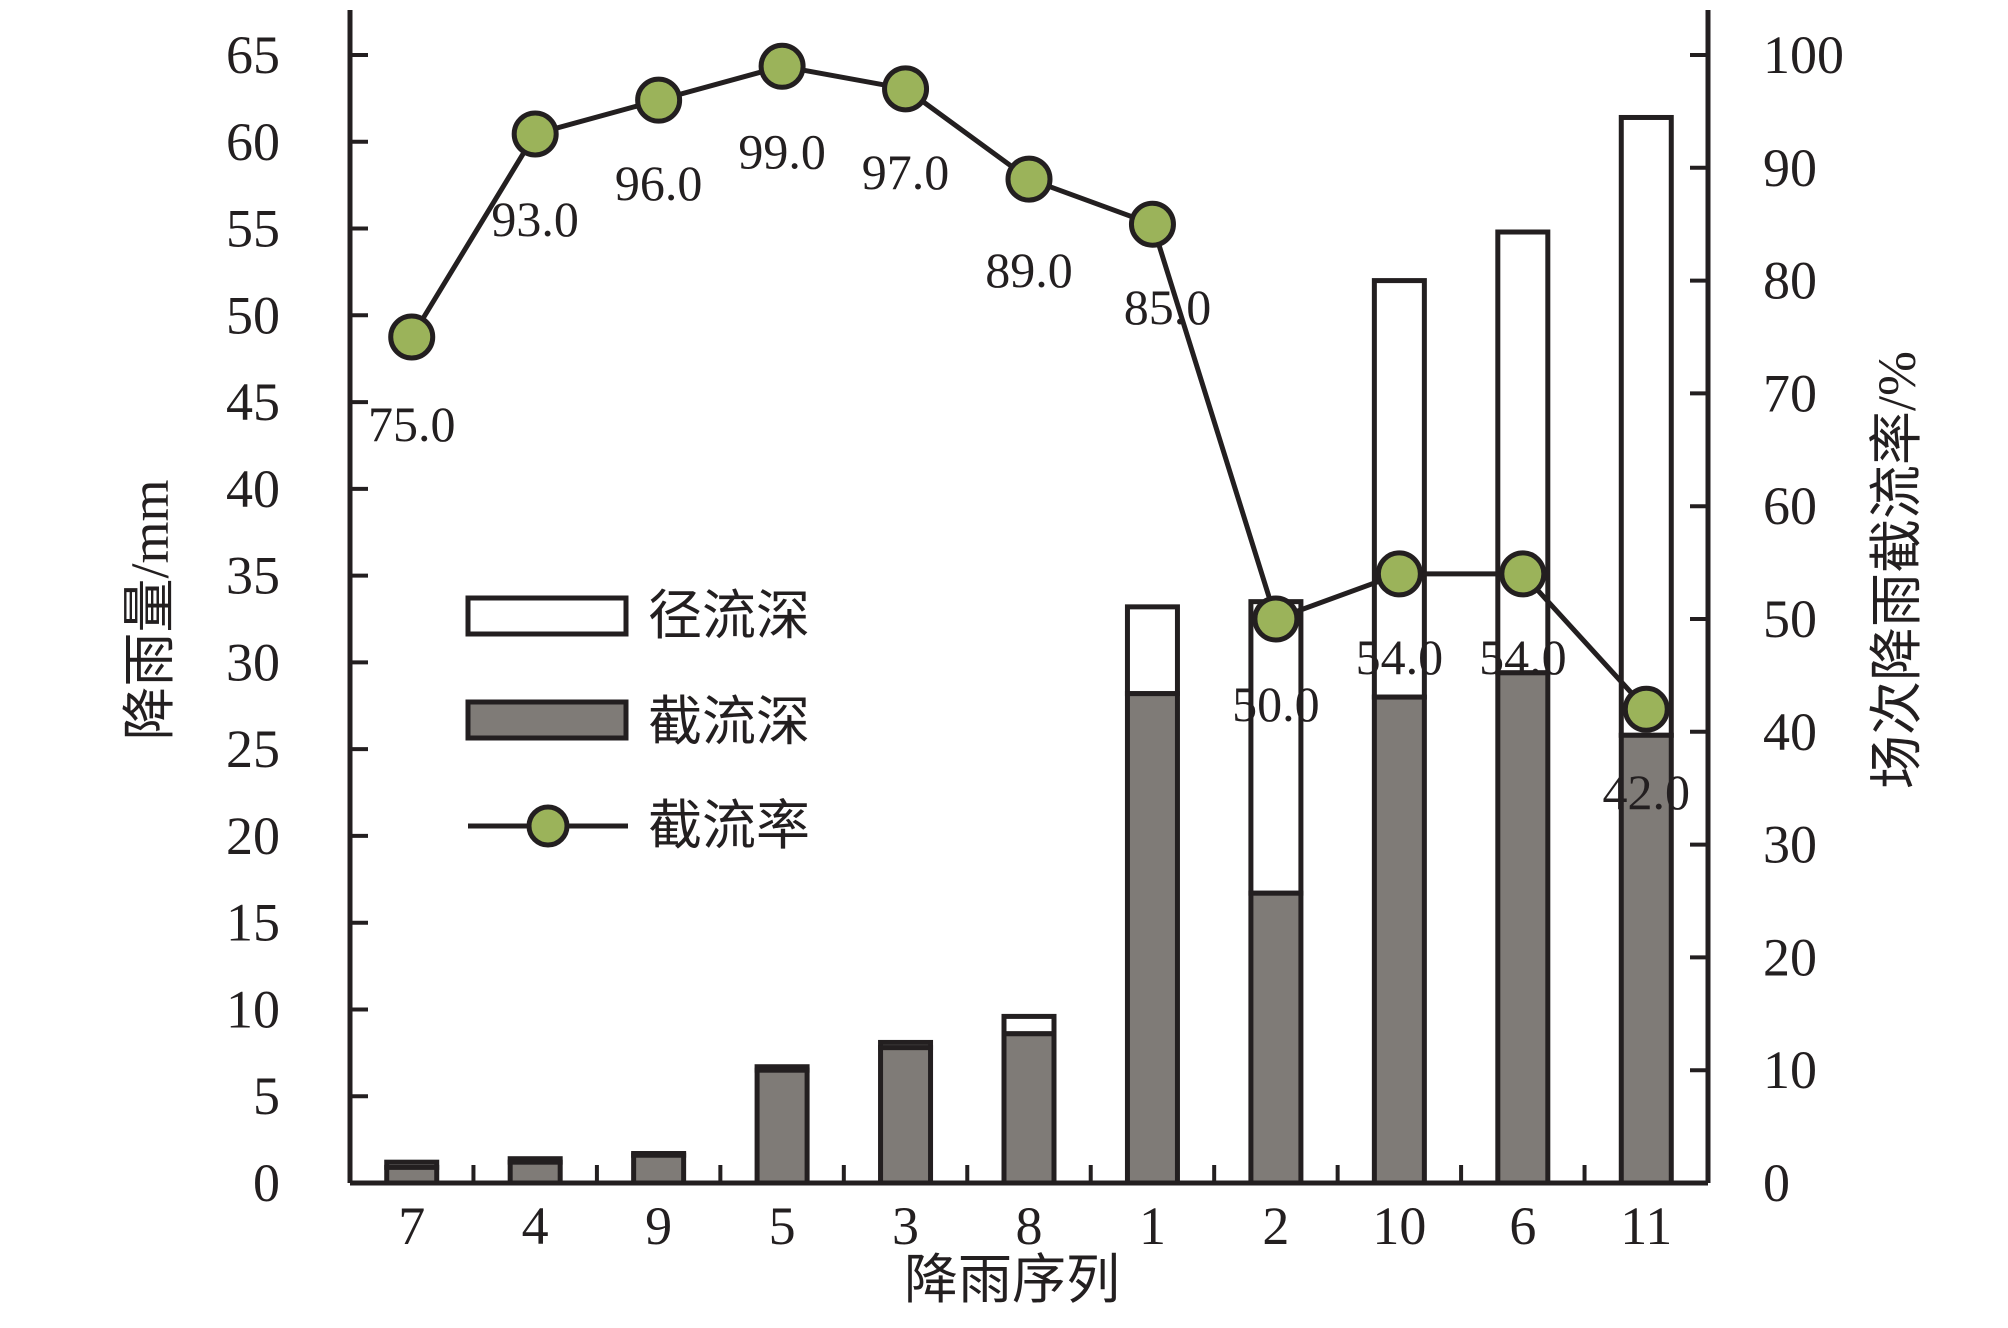  I want to click on x-tick-label: 7, so click(411, 1226).